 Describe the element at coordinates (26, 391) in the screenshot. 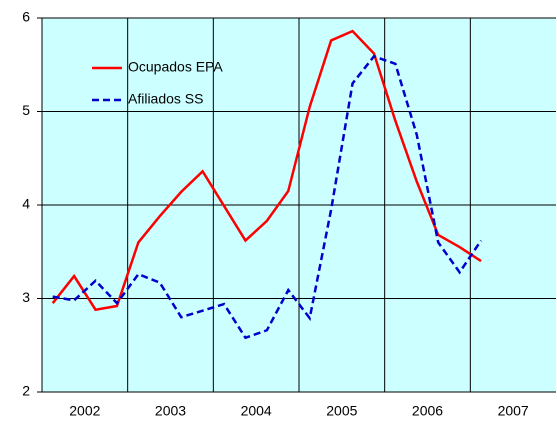

I see `y-tick-label: 2` at that location.